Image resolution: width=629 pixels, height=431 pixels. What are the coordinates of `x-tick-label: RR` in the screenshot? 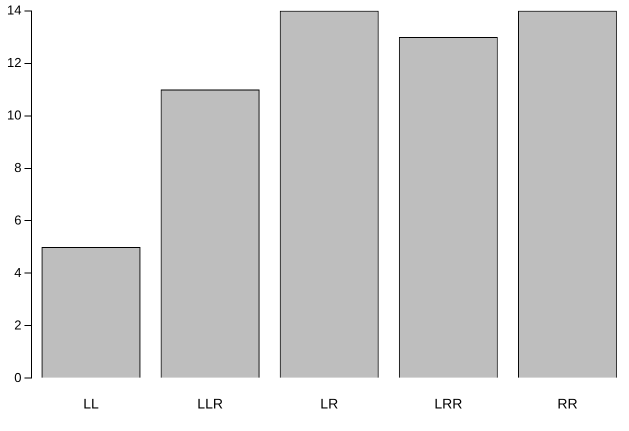 It's located at (567, 403).